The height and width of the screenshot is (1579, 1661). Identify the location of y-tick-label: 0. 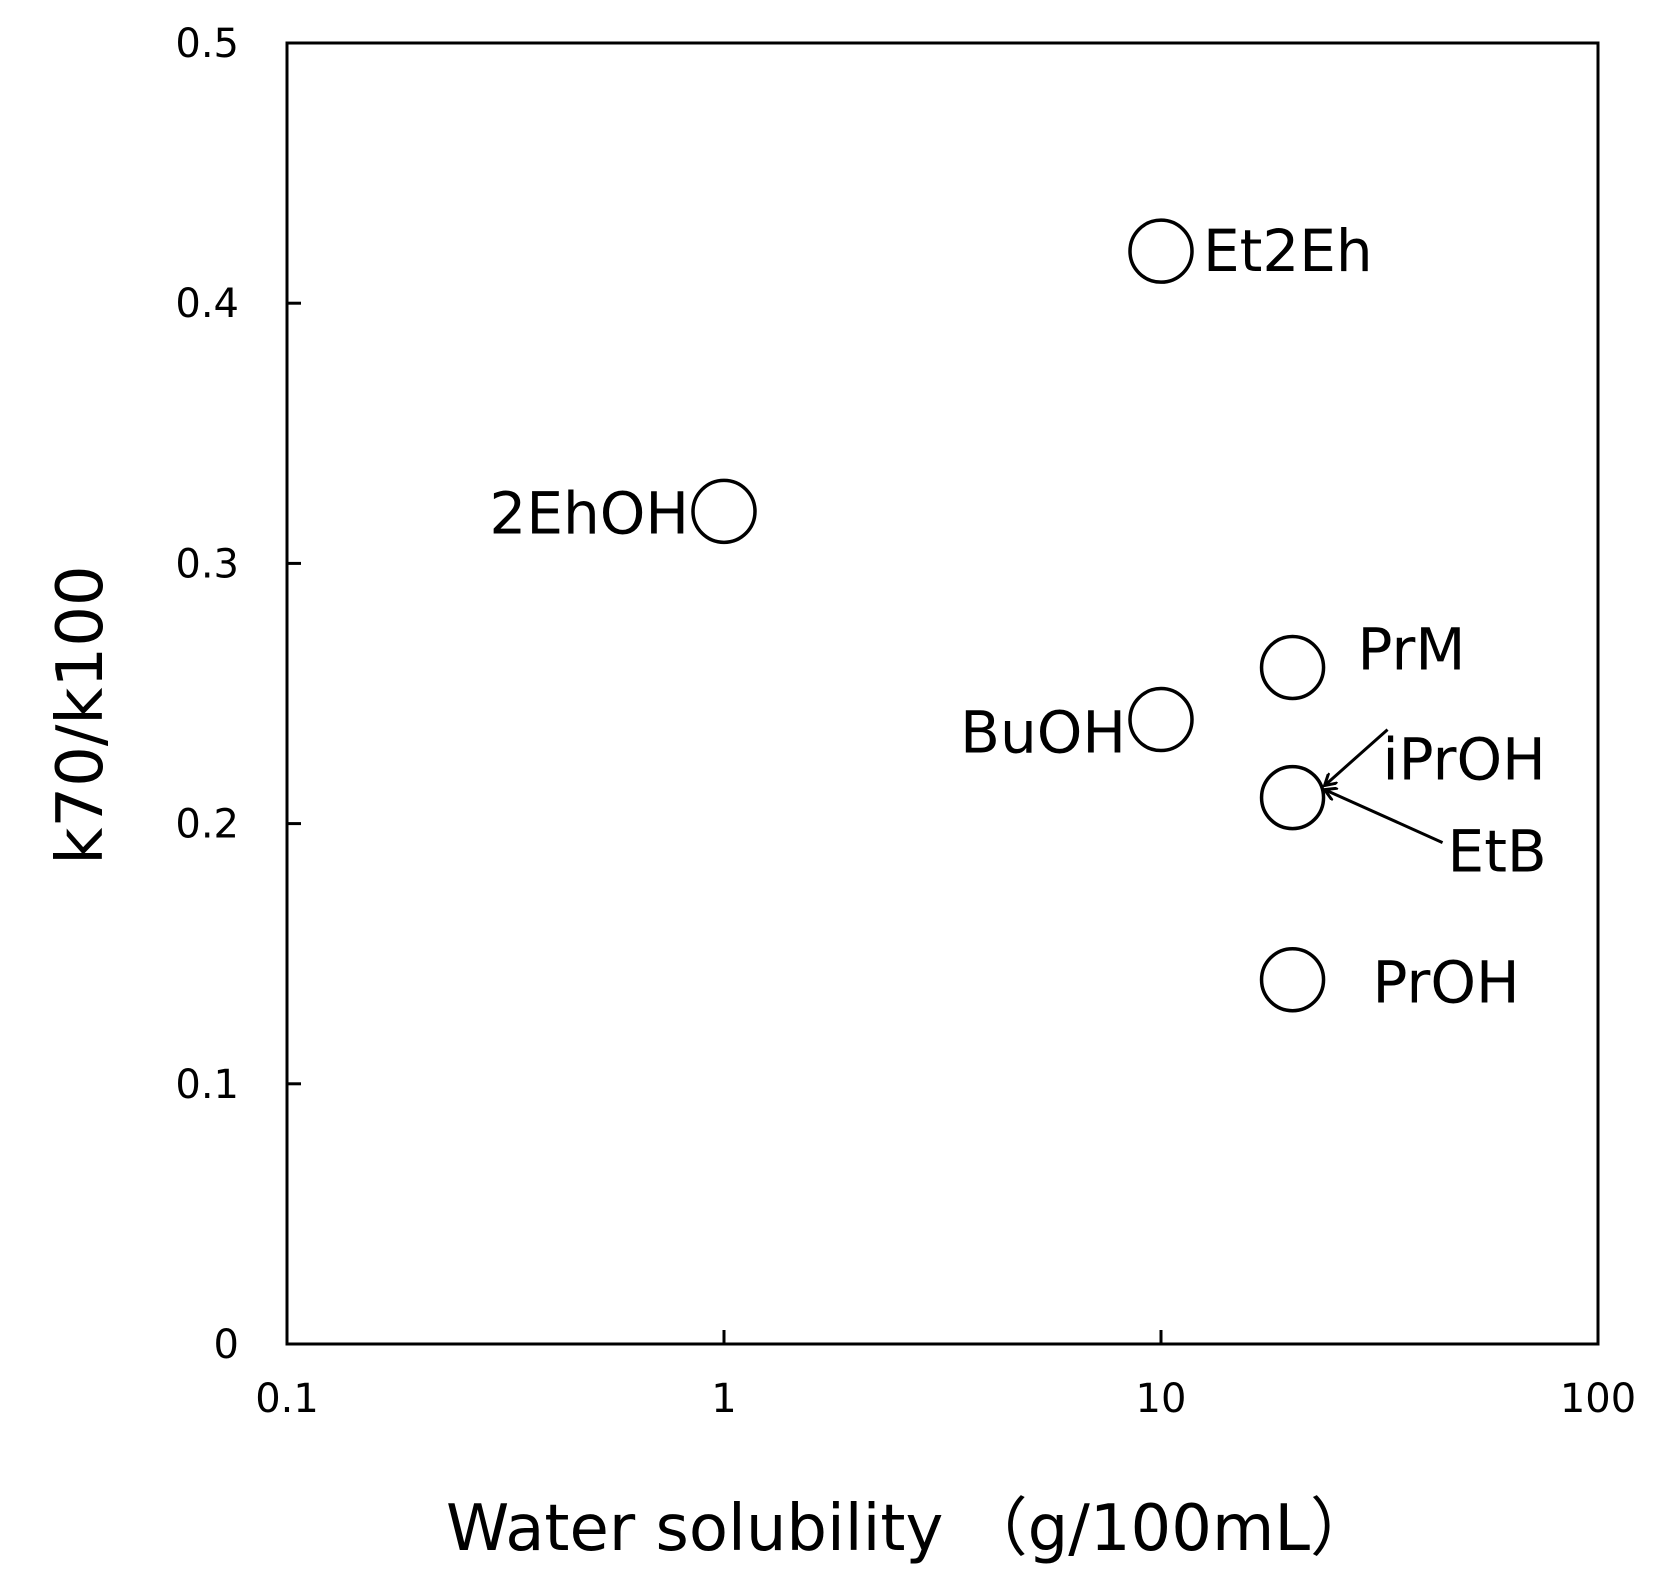
(226, 1345).